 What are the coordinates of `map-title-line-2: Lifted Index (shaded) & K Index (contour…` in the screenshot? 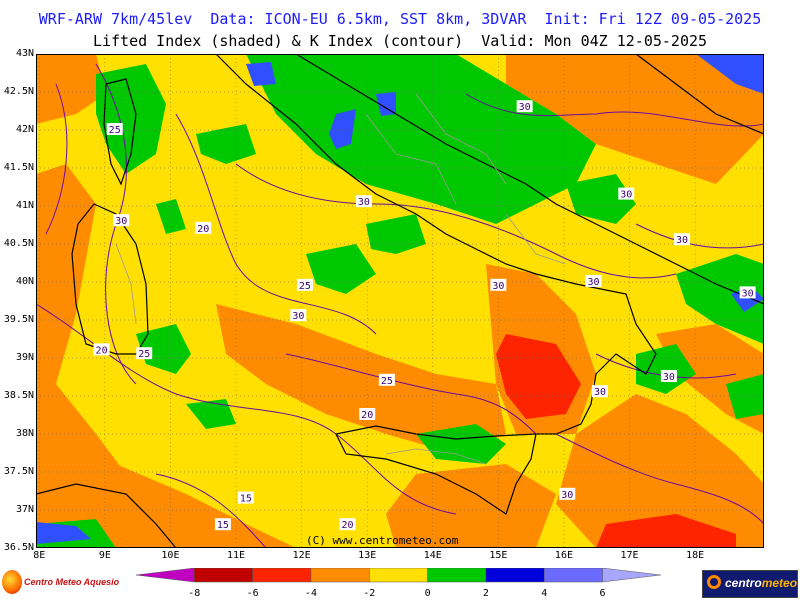 It's located at (400, 41).